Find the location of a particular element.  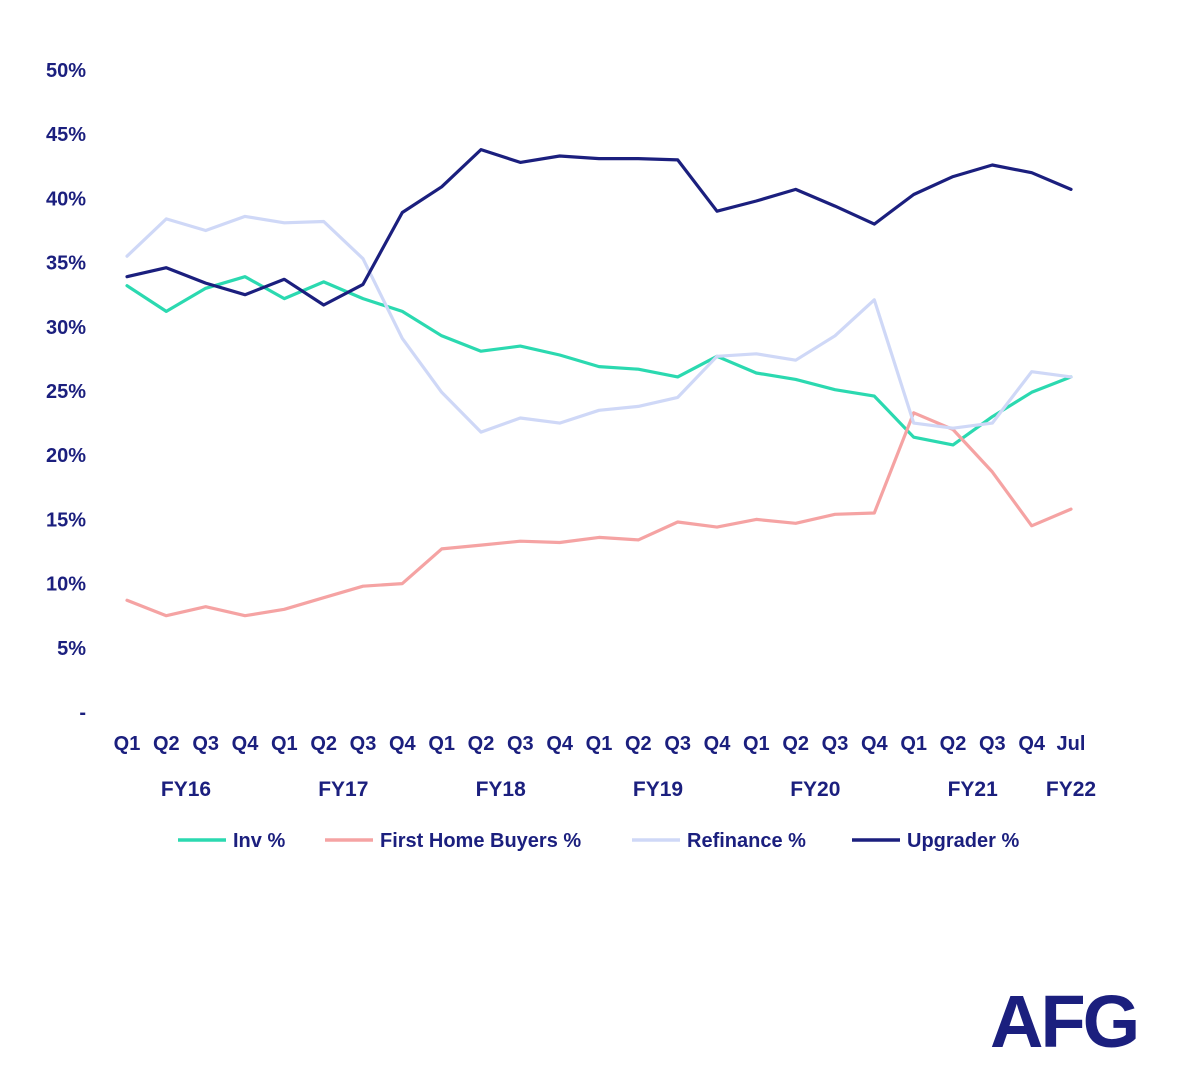

y-tick-label: 10% is located at coordinates (66, 585).